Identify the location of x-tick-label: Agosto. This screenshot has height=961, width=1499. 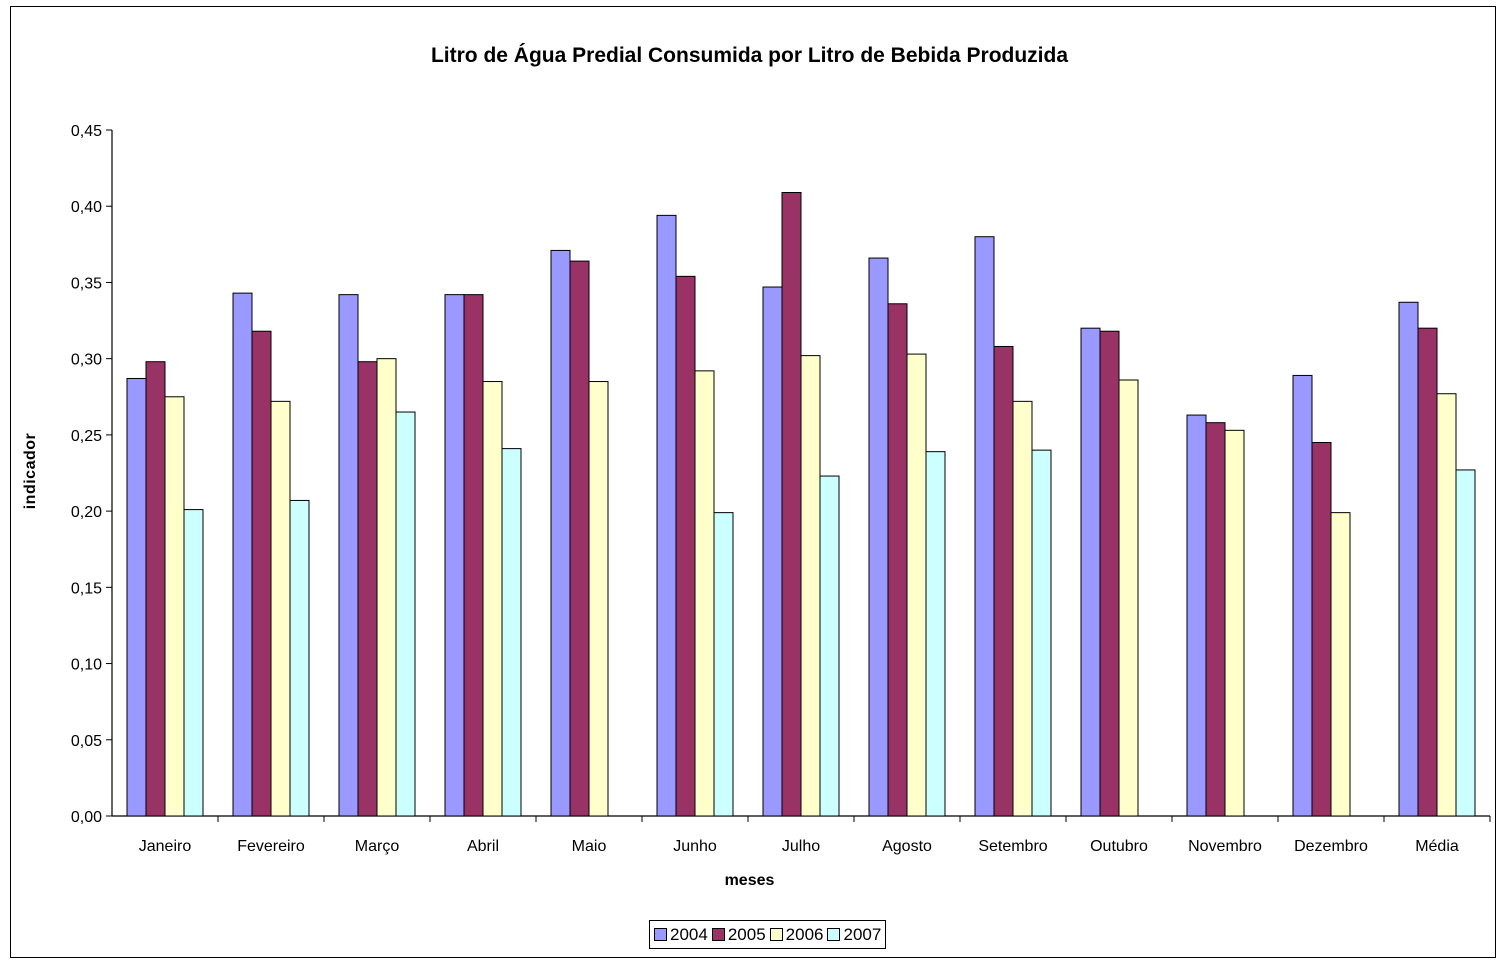
(907, 846).